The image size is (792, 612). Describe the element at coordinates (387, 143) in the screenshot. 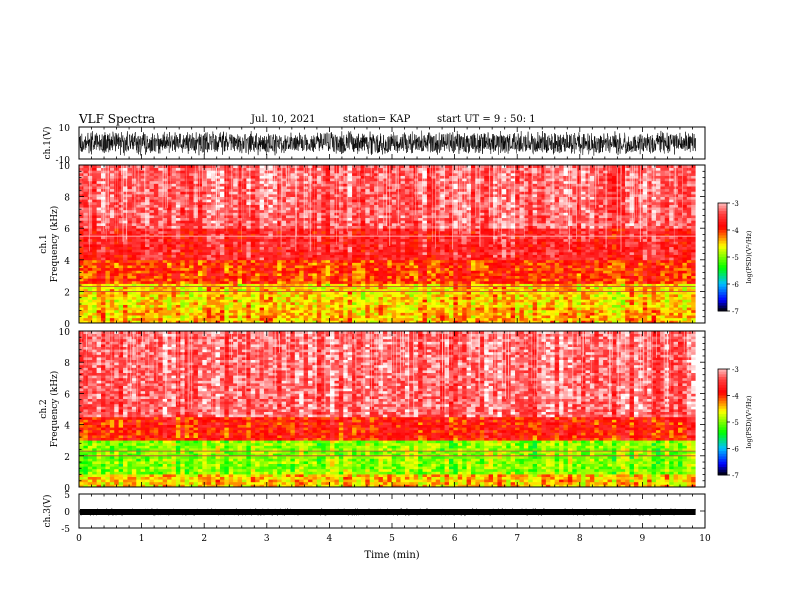

I see `ch1-waveform-line` at that location.